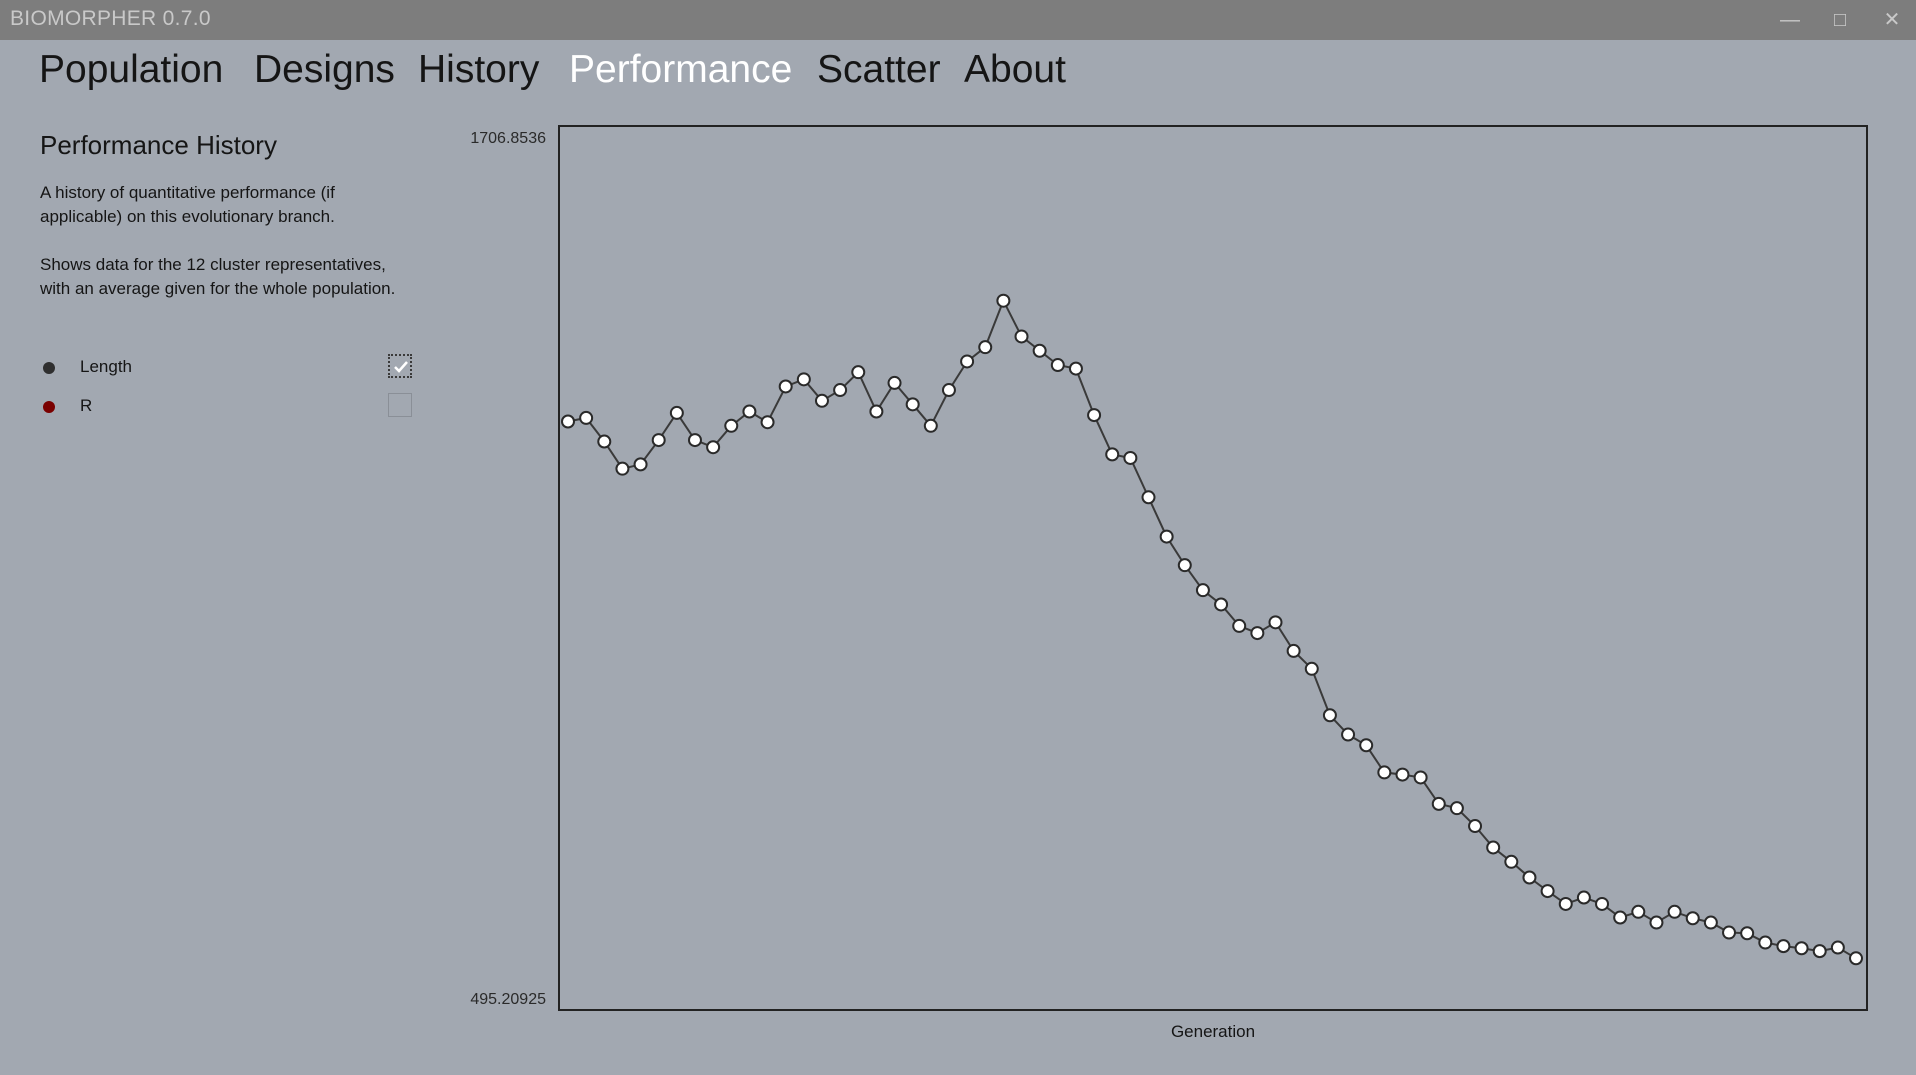 The height and width of the screenshot is (1075, 1916). What do you see at coordinates (879, 69) in the screenshot?
I see `tab-scatter: Scatter` at bounding box center [879, 69].